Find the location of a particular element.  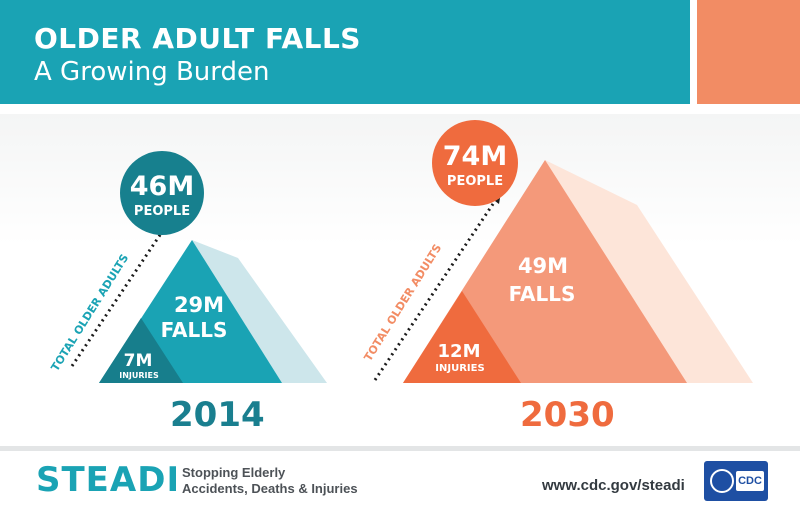

injuries-label-2030: INJURIES is located at coordinates (459, 368).